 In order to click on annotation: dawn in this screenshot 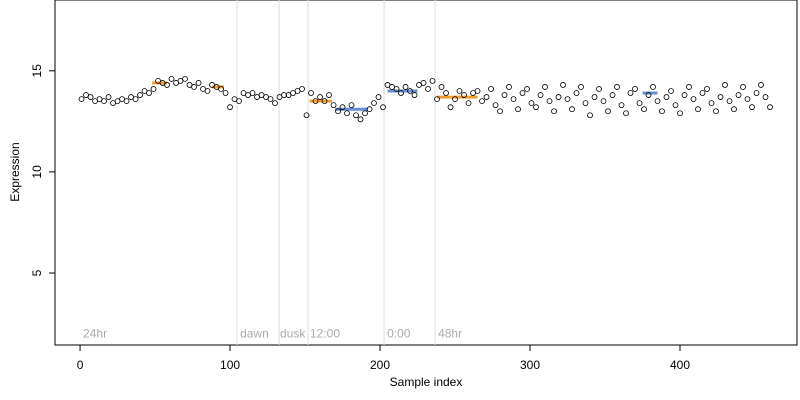, I will do `click(254, 334)`.